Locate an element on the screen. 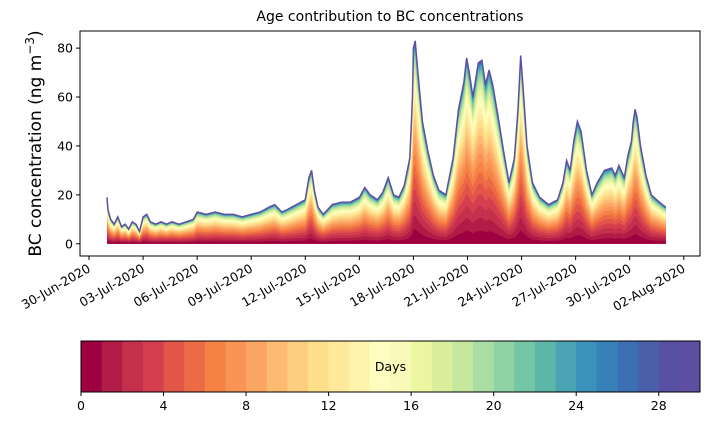 Image resolution: width=710 pixels, height=425 pixels. colorbar-tick-label: 8 is located at coordinates (246, 405).